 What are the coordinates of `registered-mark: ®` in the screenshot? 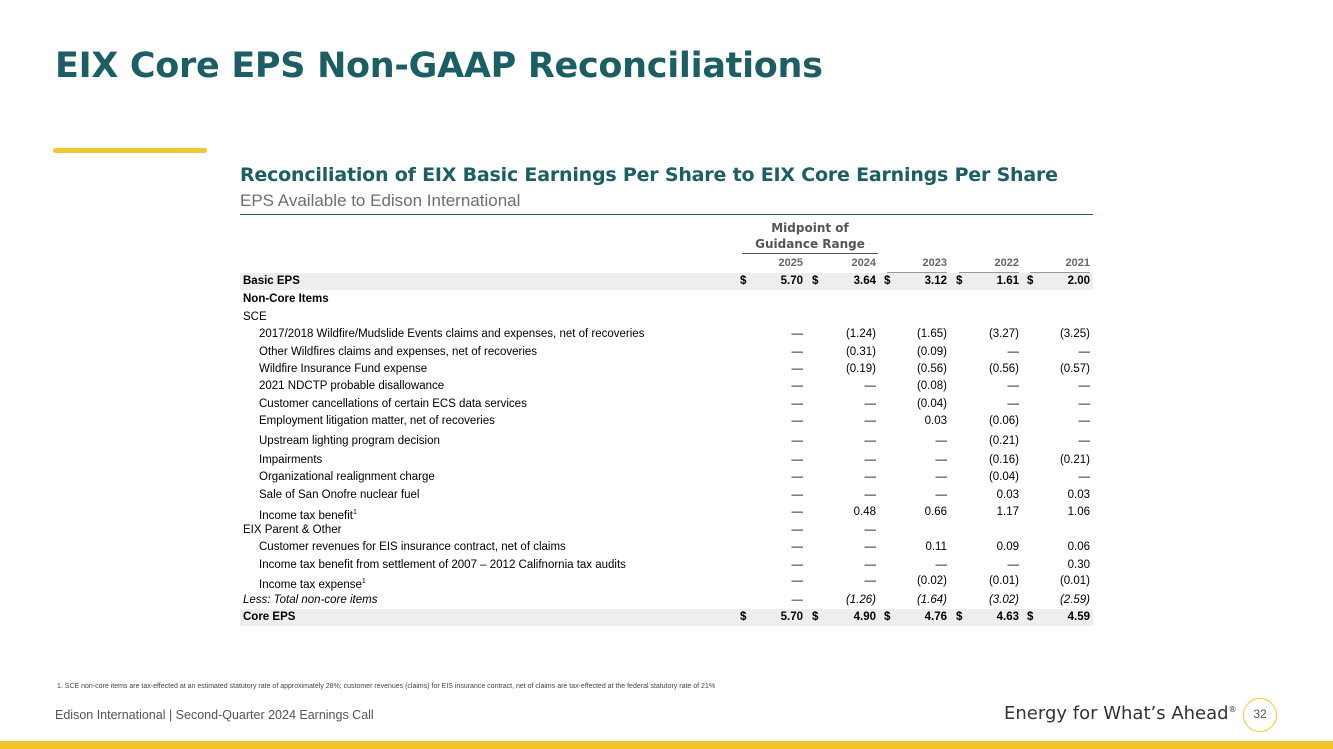 It's located at (1232, 709).